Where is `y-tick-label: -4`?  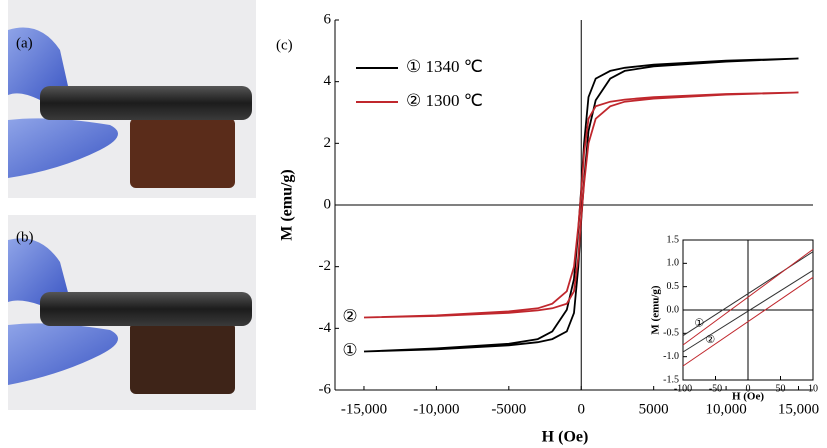 y-tick-label: -4 is located at coordinates (325, 328).